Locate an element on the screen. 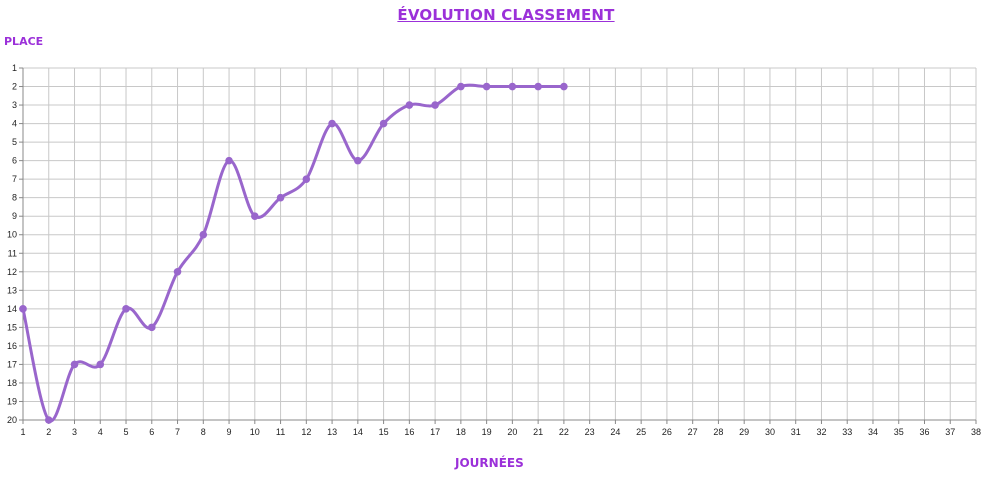 This screenshot has width=1000, height=482. y-tick-label: 8 is located at coordinates (14, 198).